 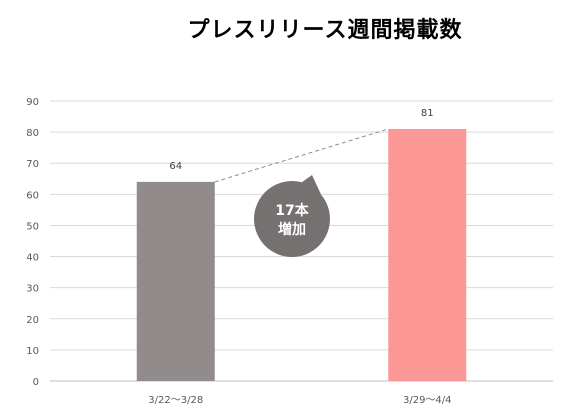 I want to click on y-tick-label: 60, so click(x=32, y=195).